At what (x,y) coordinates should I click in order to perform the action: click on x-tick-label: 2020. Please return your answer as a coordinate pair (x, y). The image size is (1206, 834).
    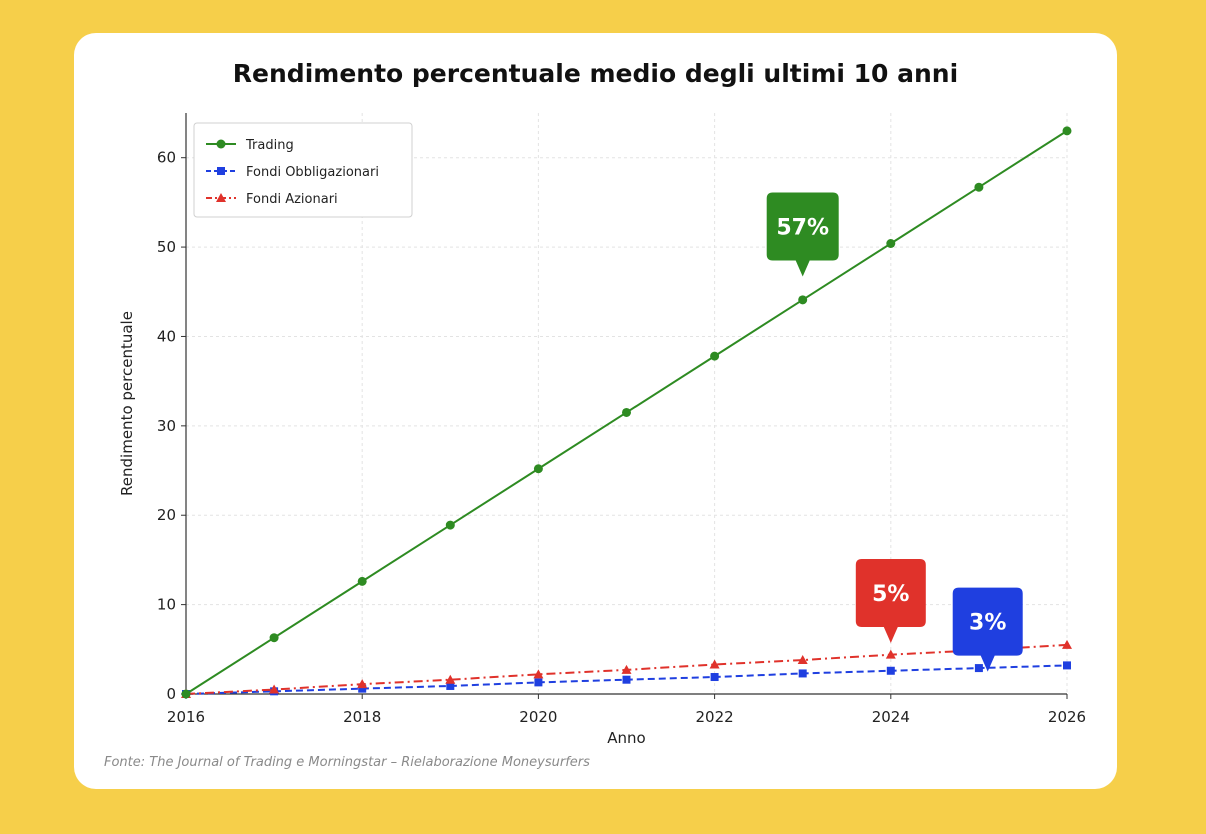
    Looking at the image, I should click on (538, 717).